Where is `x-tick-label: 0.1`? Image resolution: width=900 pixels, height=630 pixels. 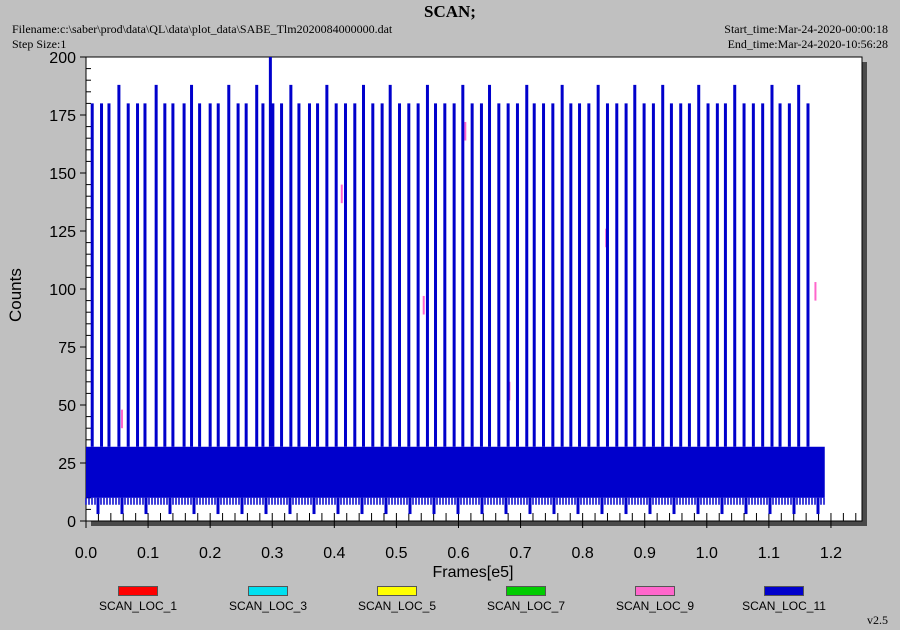
x-tick-label: 0.1 is located at coordinates (148, 553).